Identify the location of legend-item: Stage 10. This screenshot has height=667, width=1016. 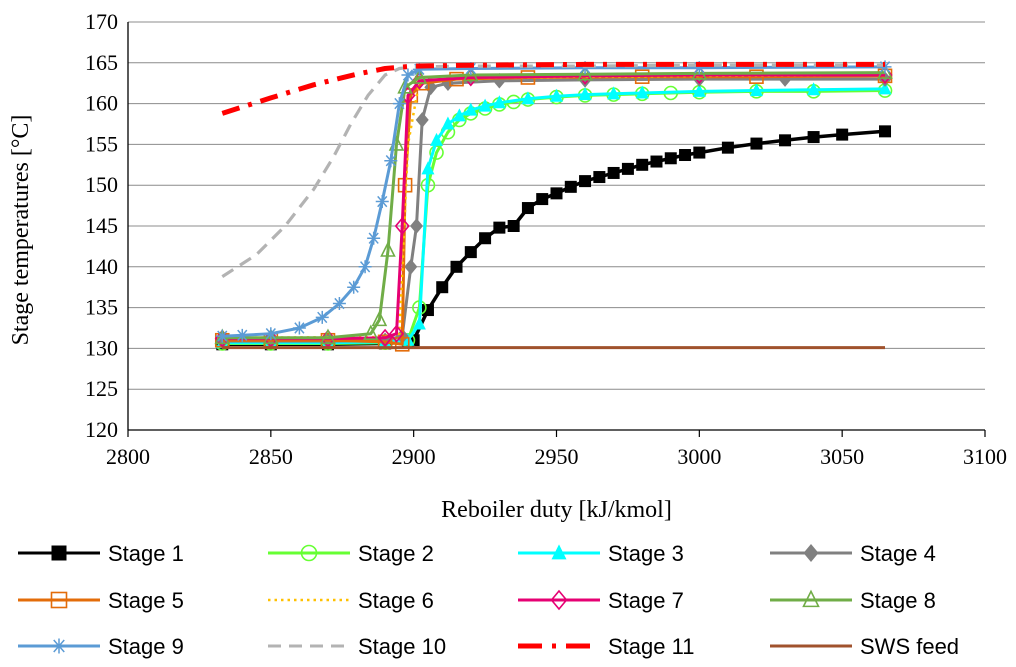
(357, 646).